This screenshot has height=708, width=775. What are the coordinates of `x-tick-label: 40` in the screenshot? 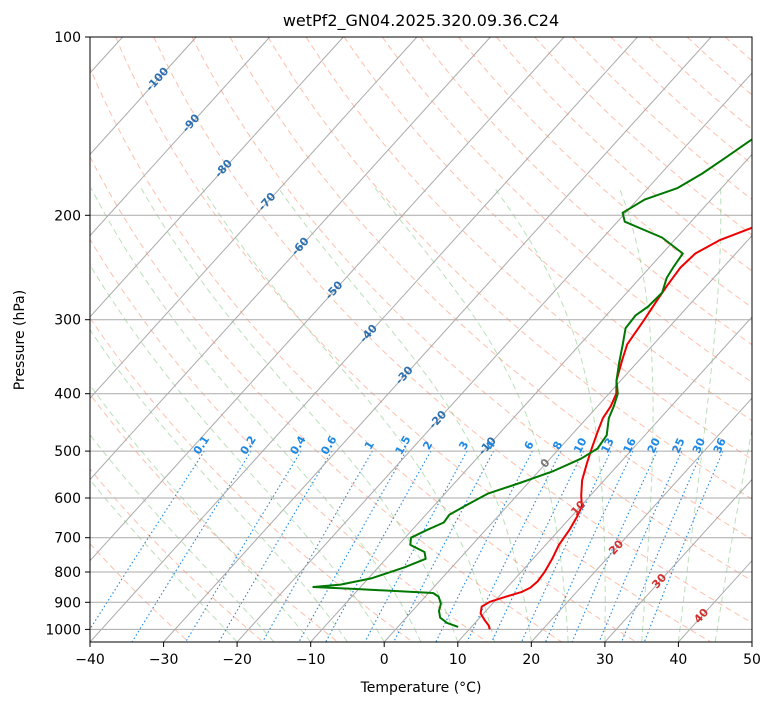 It's located at (678, 660).